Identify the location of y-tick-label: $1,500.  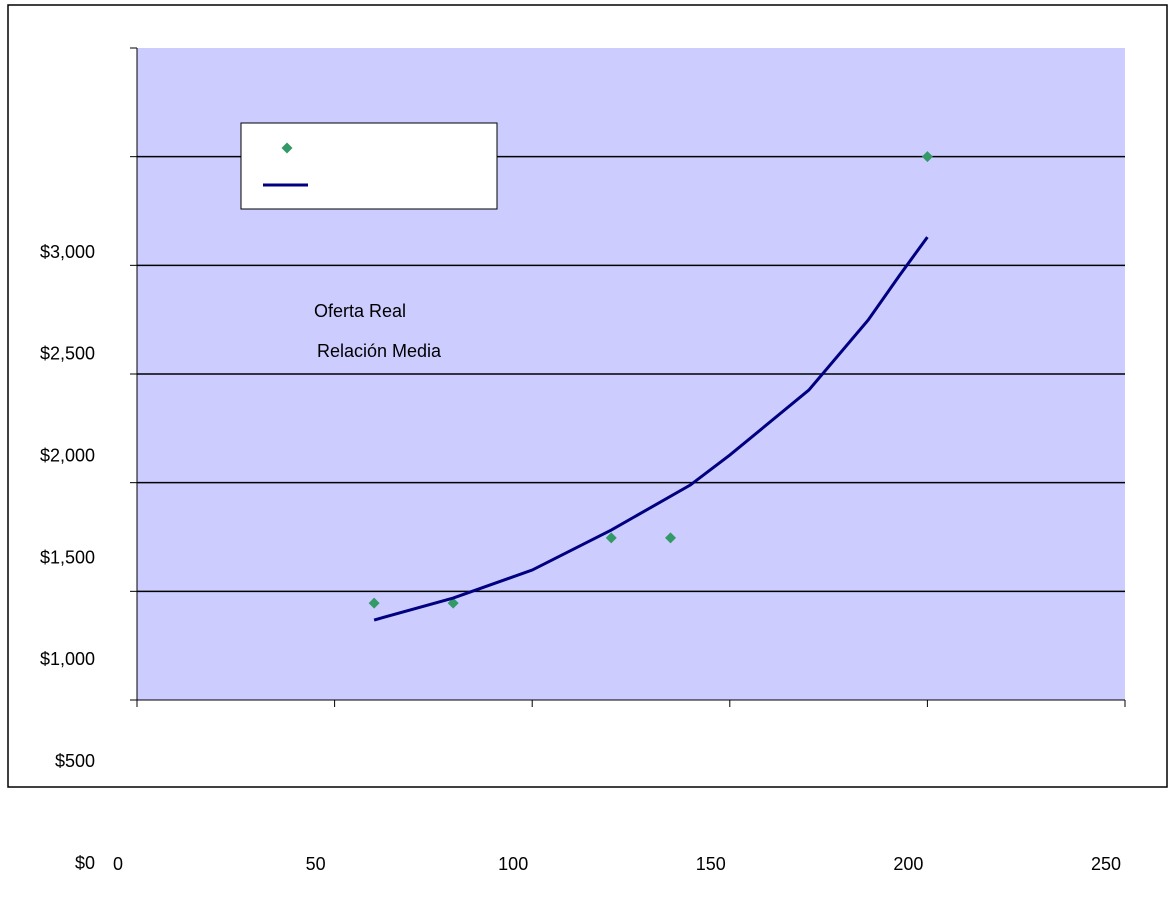
(67, 557).